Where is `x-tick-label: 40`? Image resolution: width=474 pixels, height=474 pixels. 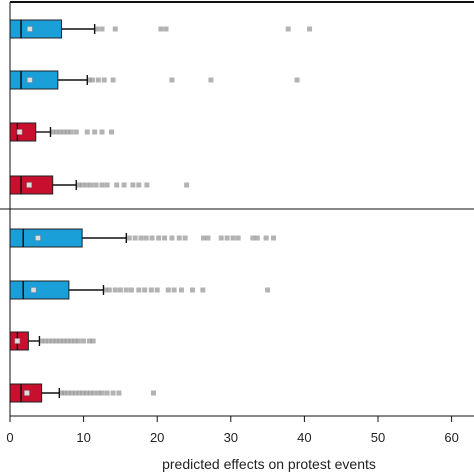
x-tick-label: 40 is located at coordinates (304, 437).